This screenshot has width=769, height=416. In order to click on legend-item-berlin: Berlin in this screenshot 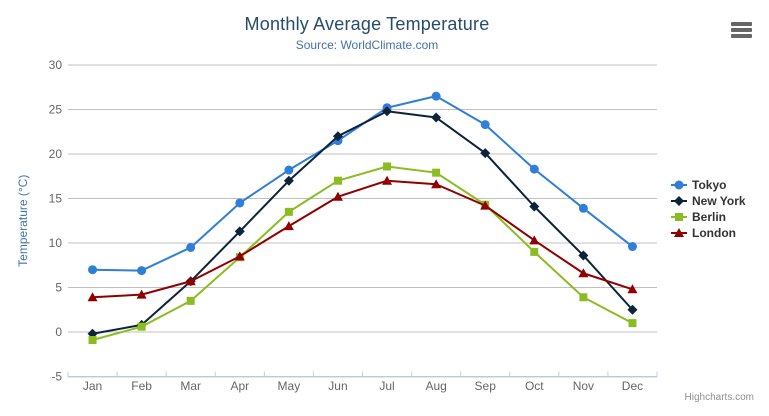, I will do `click(708, 217)`.